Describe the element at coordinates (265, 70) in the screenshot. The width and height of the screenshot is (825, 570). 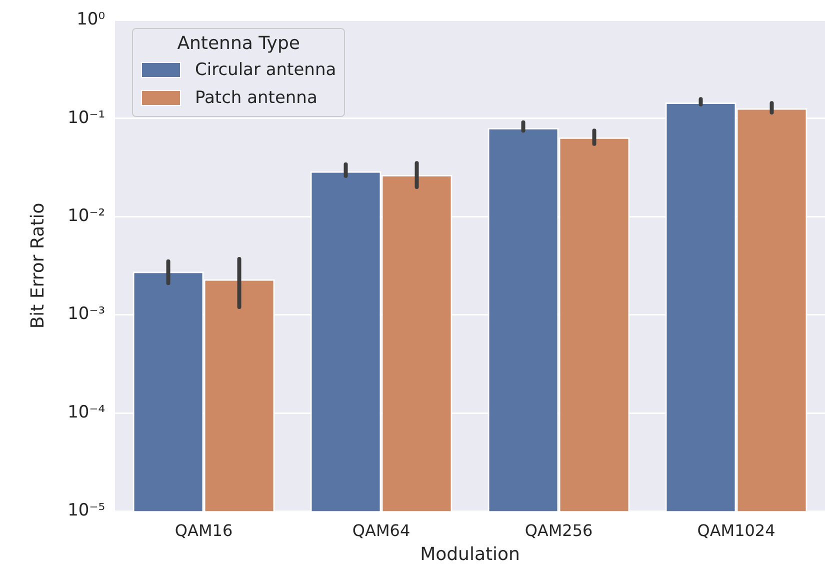
I see `legend-label: Circular antenna` at that location.